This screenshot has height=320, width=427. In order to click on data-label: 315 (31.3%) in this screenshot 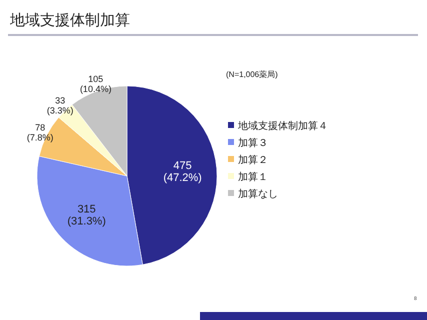, I will do `click(86, 215)`.